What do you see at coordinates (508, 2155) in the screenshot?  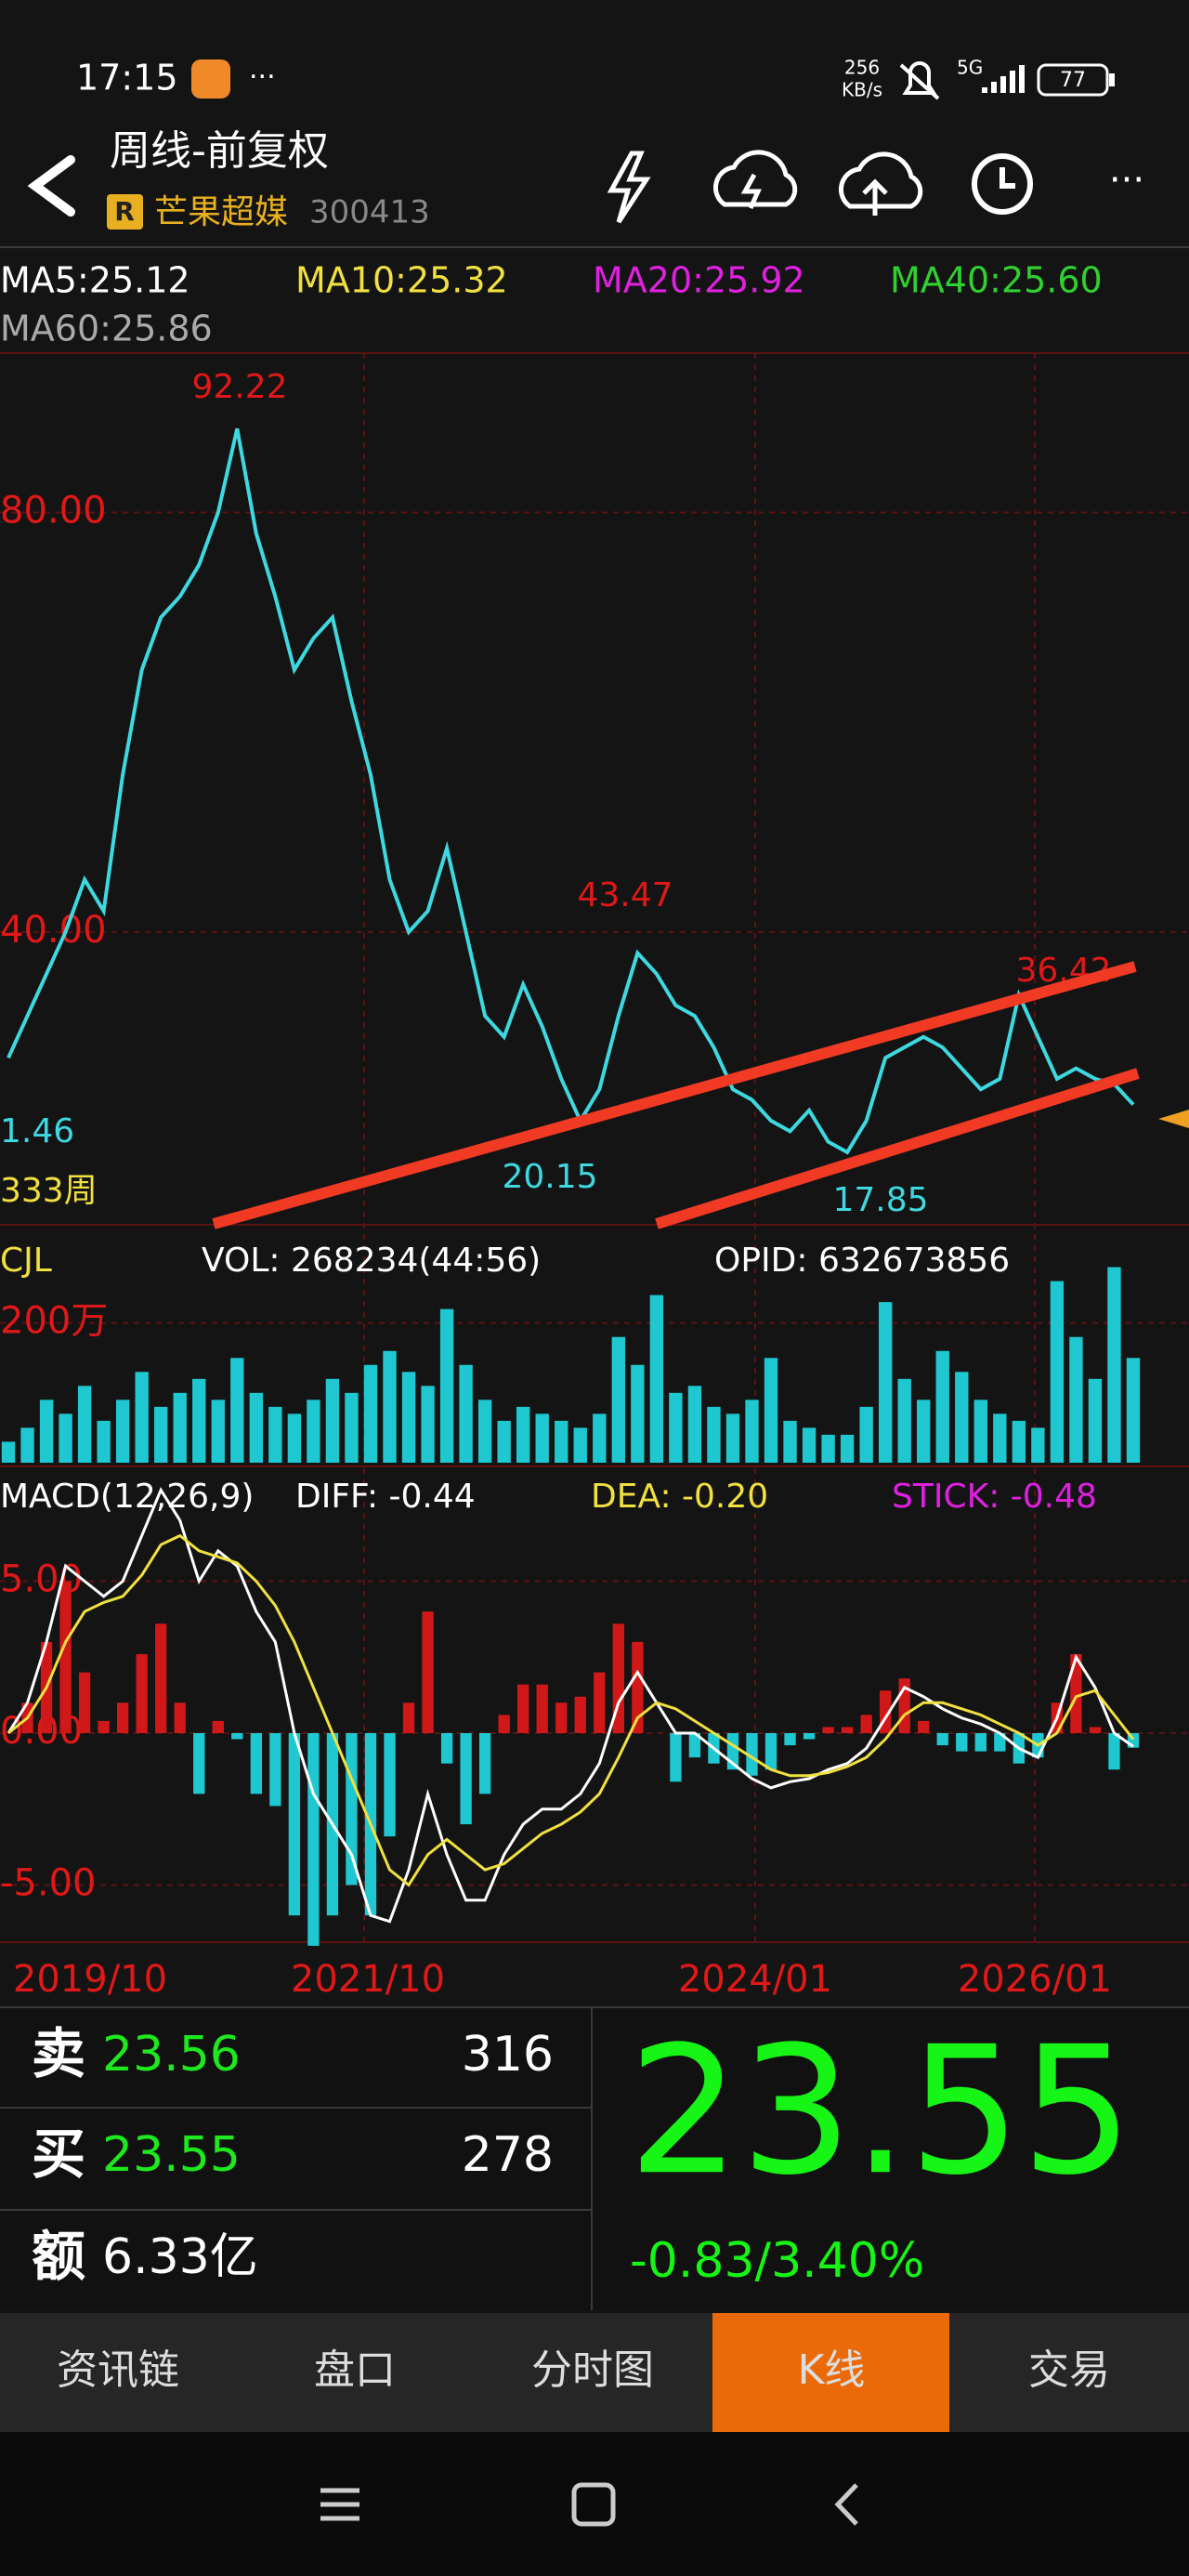 I see `buy-volume: 278` at bounding box center [508, 2155].